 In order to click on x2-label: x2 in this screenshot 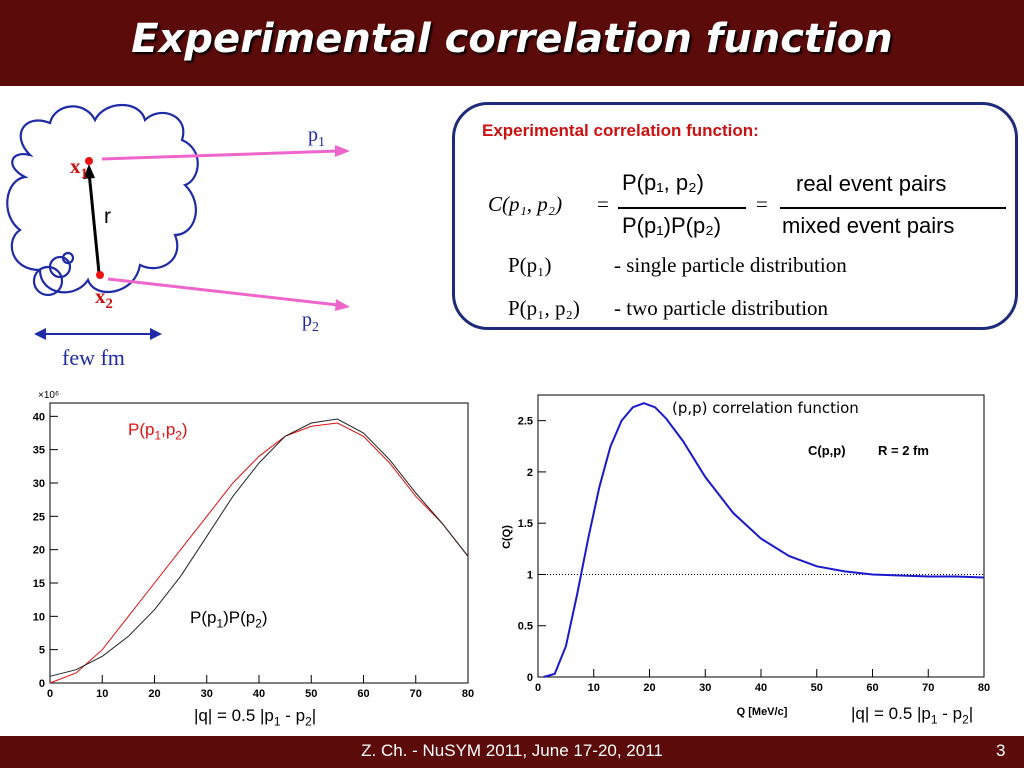, I will do `click(104, 298)`.